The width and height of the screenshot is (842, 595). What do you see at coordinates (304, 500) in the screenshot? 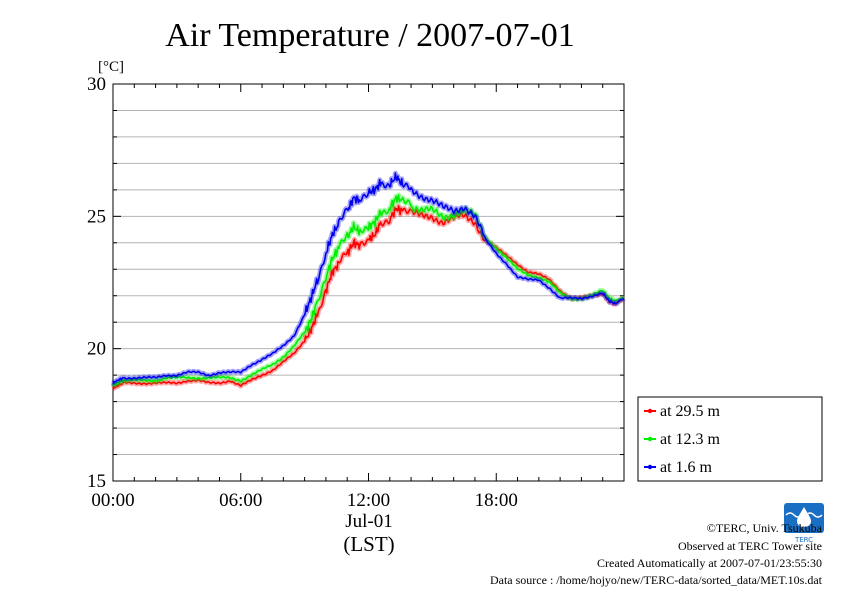
I see `x-tick-labels: 00:00 06:00 12:00 18:00` at bounding box center [304, 500].